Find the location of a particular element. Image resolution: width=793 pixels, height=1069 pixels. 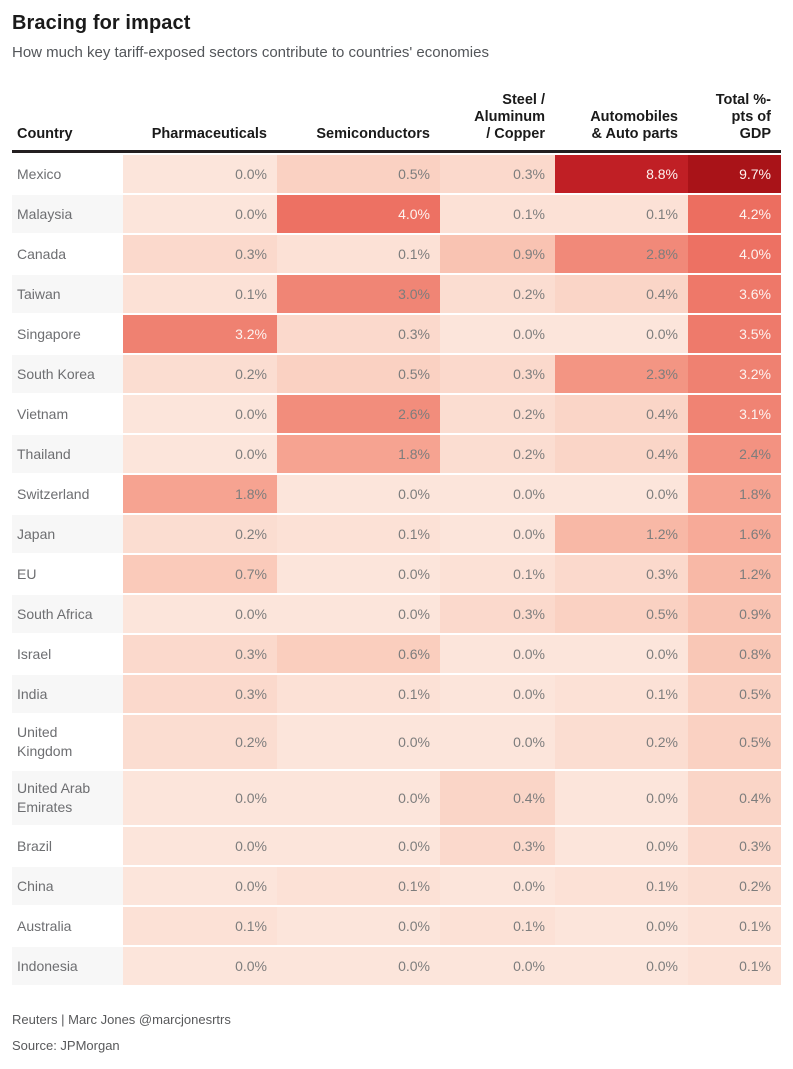

table-row: Taiwan 0.1% 3.0% 0.2% 0.4% 3.6% is located at coordinates (396, 294).